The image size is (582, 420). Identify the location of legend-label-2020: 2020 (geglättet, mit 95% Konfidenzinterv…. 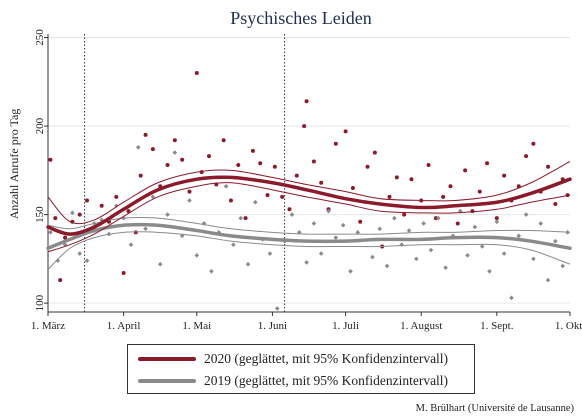
(326, 358).